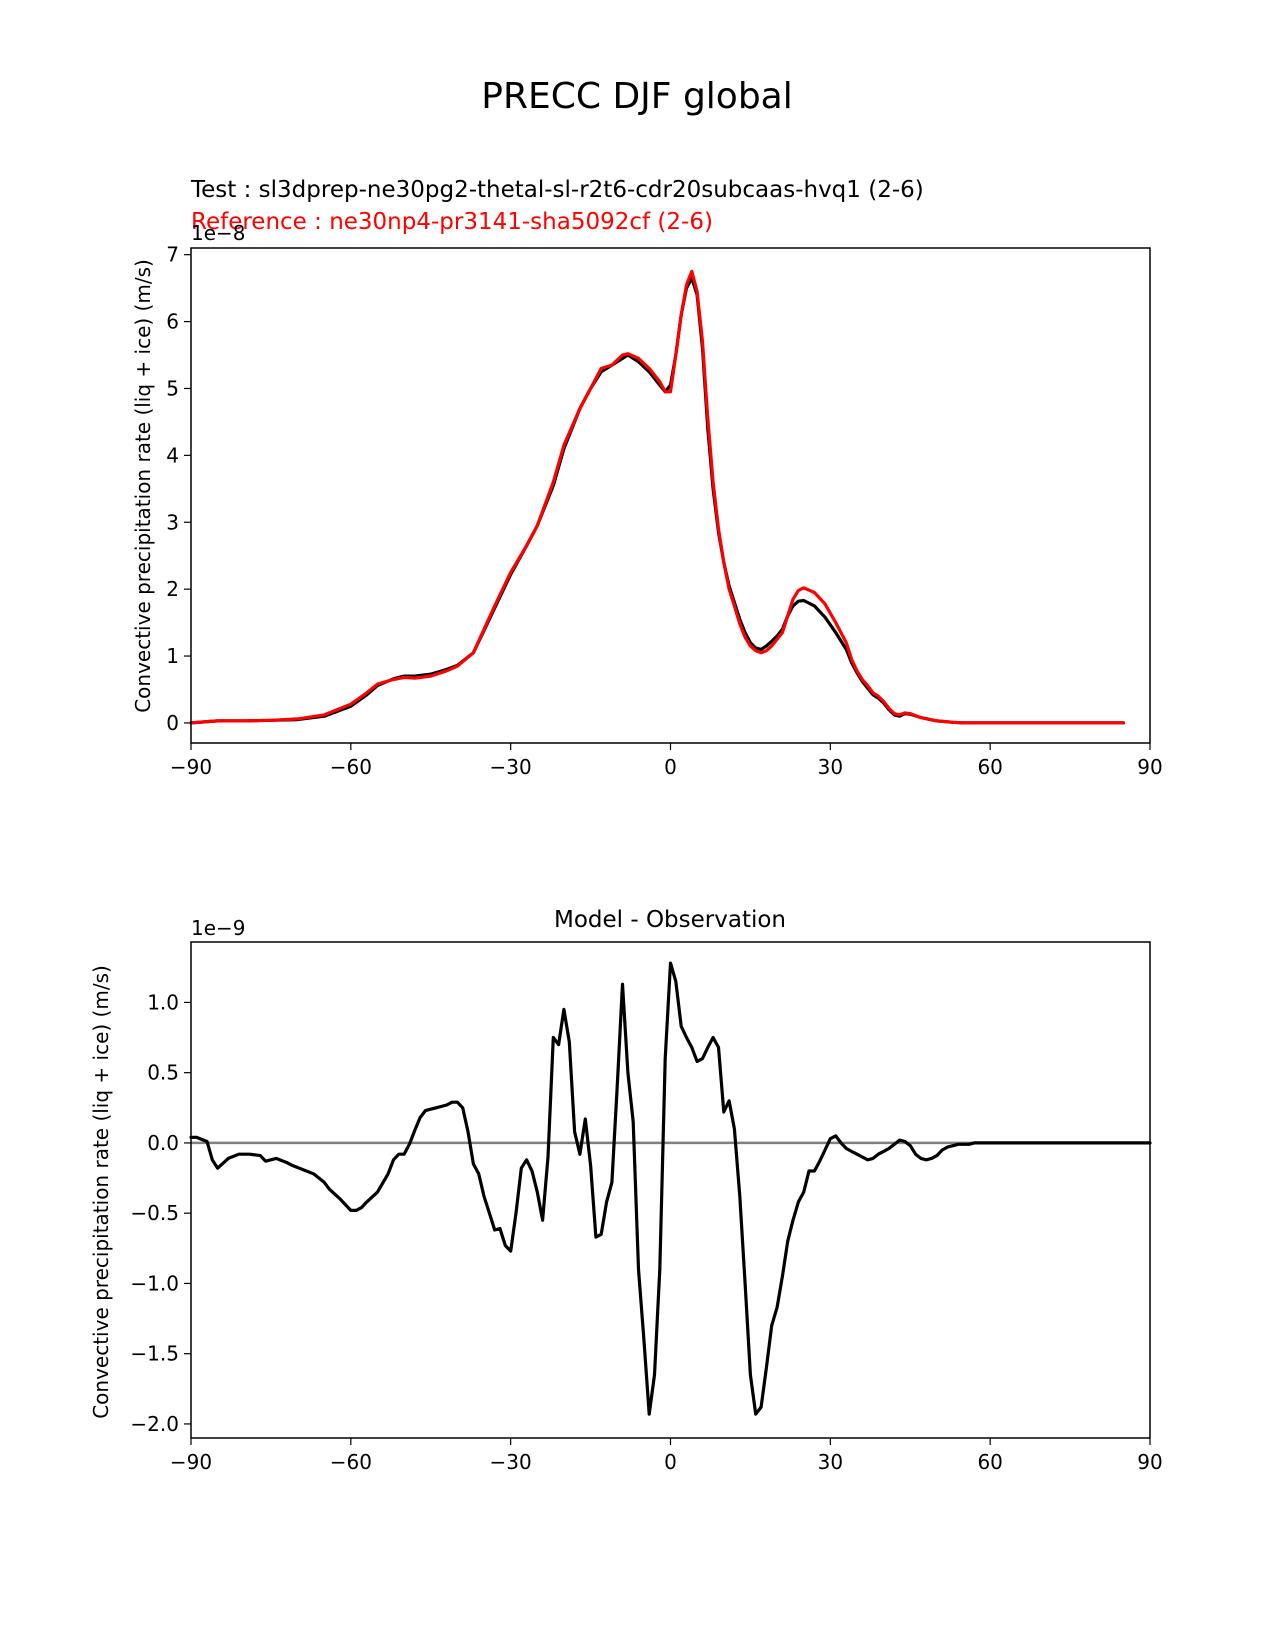 This screenshot has width=1275, height=1650. Describe the element at coordinates (172, 388) in the screenshot. I see `top-y-tick-label: 5` at that location.